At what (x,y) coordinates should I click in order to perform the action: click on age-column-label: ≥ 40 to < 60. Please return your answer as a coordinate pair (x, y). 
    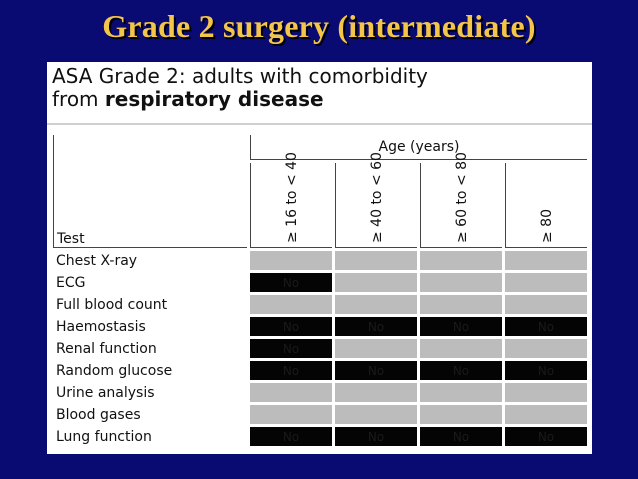
    Looking at the image, I should click on (376, 197).